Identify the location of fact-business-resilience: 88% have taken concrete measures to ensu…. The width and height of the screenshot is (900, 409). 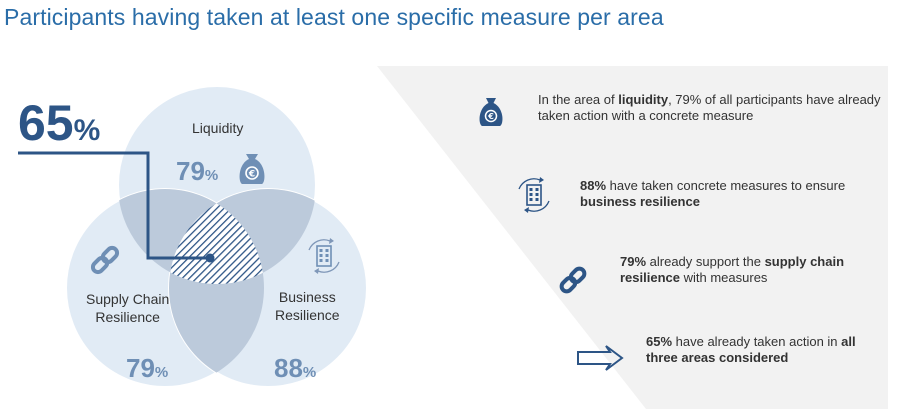
(713, 193).